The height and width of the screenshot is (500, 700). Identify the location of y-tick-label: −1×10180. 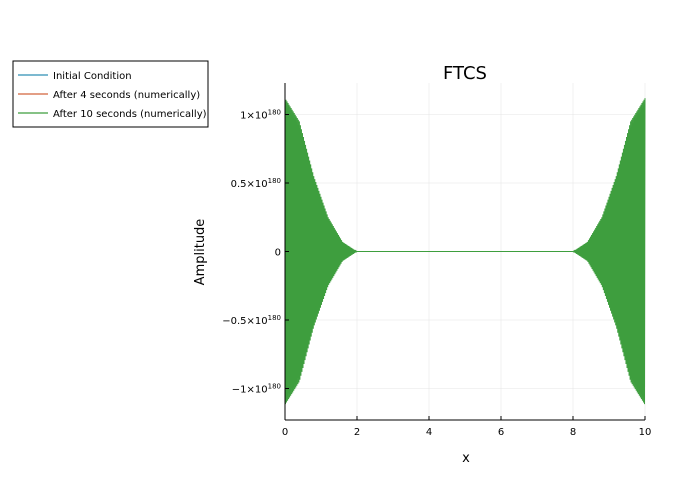
(256, 388).